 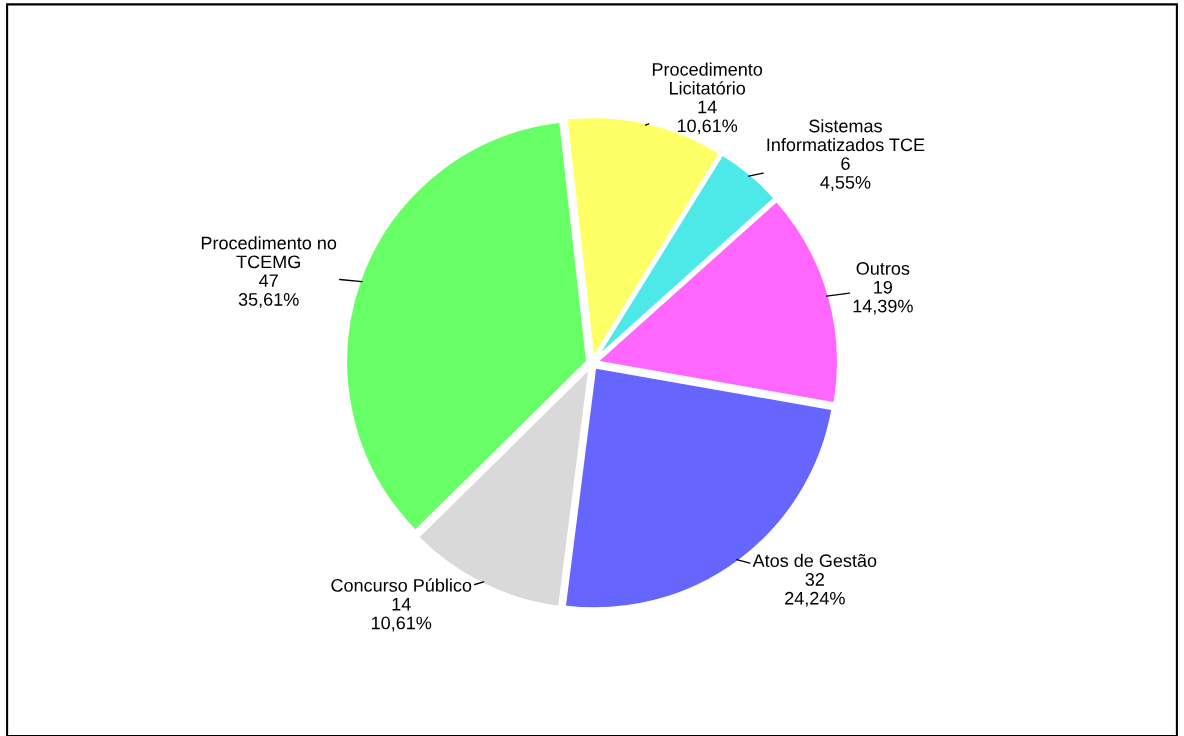 I want to click on data-label: 19 14,39%, so click(x=883, y=297).